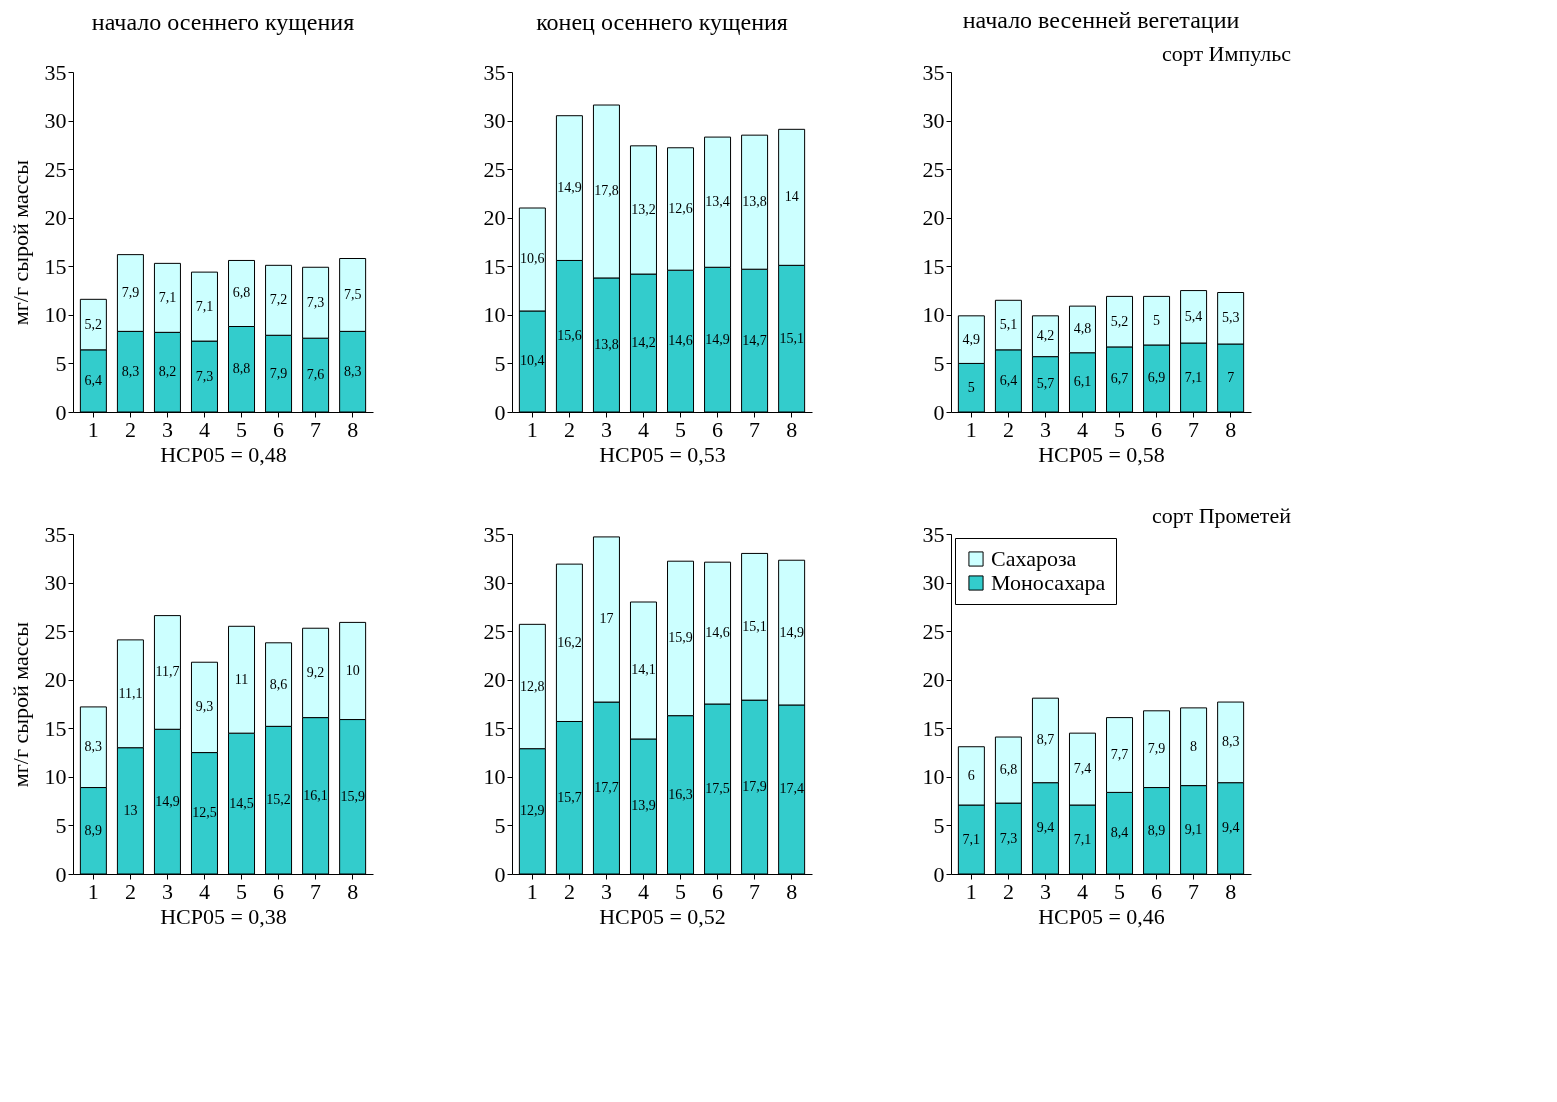 The image size is (1557, 1102). I want to click on data-label: 4,2, so click(1045, 336).